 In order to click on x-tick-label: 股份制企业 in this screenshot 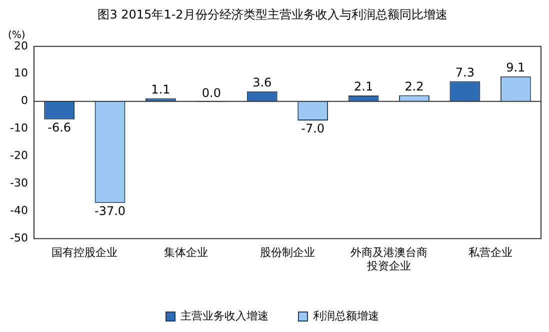, I will do `click(287, 253)`.